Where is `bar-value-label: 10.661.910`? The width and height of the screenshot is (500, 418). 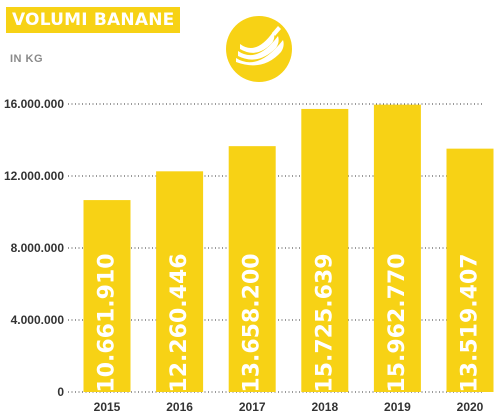 bar-value-label: 10.661.910 is located at coordinates (107, 322).